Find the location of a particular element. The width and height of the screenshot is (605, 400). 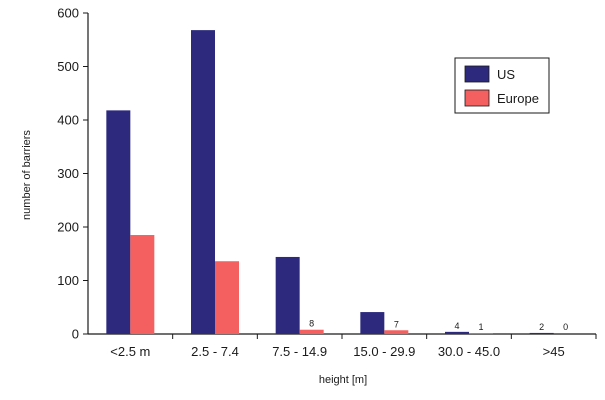

data-labels: 8 7 4 1 2 0 is located at coordinates (438, 325).